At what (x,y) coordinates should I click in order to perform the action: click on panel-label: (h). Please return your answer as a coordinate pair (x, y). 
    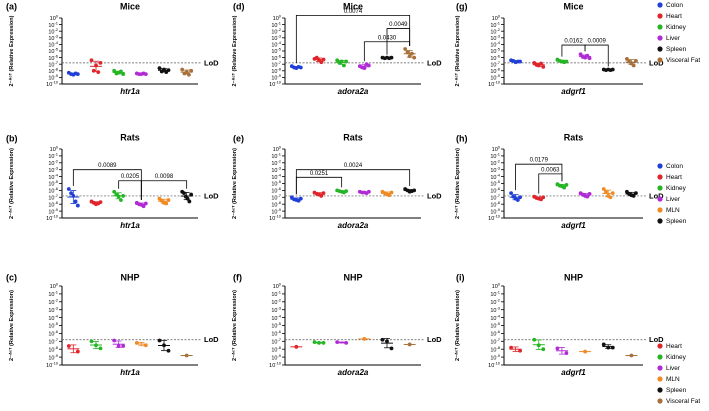
    Looking at the image, I should click on (462, 138).